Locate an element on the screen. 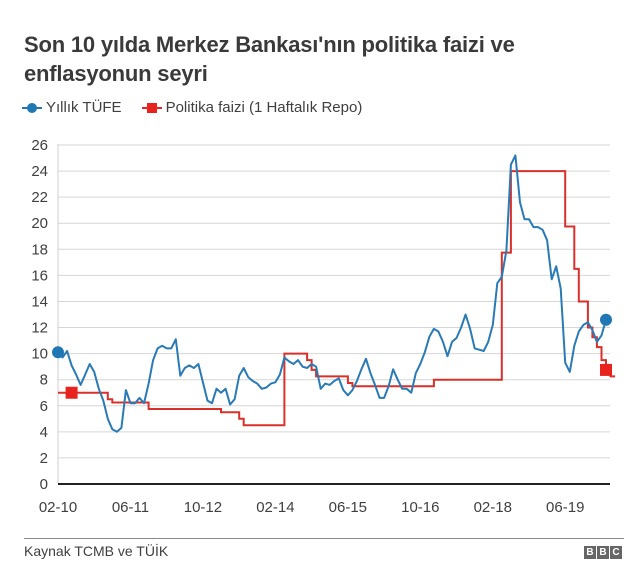 Image resolution: width=640 pixels, height=580 pixels. y-tick-label: 4 is located at coordinates (44, 432).